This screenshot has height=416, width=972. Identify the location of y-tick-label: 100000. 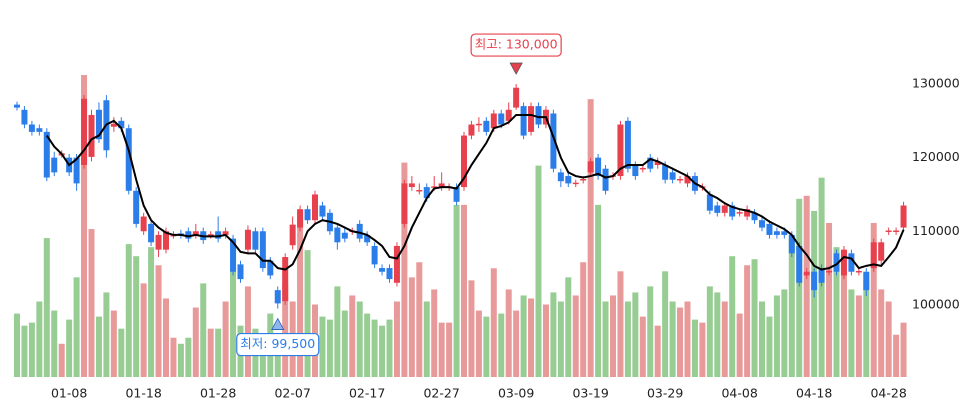
(936, 303).